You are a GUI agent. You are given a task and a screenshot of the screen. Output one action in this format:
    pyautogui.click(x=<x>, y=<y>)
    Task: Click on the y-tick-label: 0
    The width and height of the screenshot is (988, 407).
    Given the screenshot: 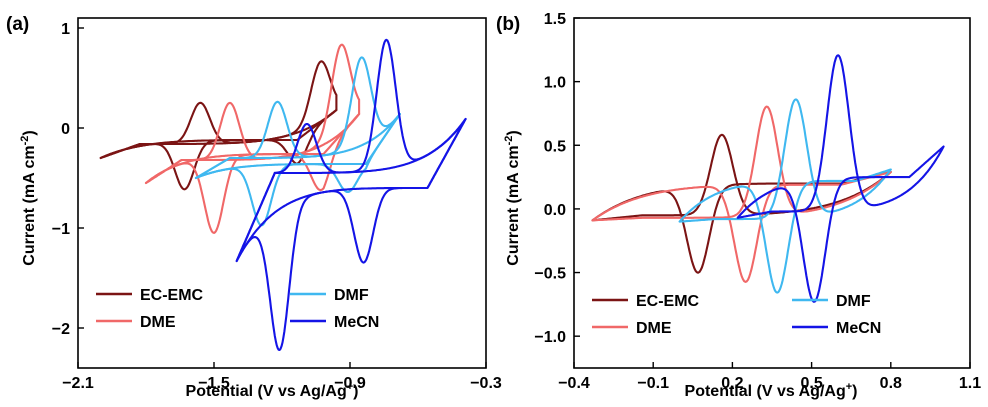 What is the action you would take?
    pyautogui.click(x=65, y=129)
    